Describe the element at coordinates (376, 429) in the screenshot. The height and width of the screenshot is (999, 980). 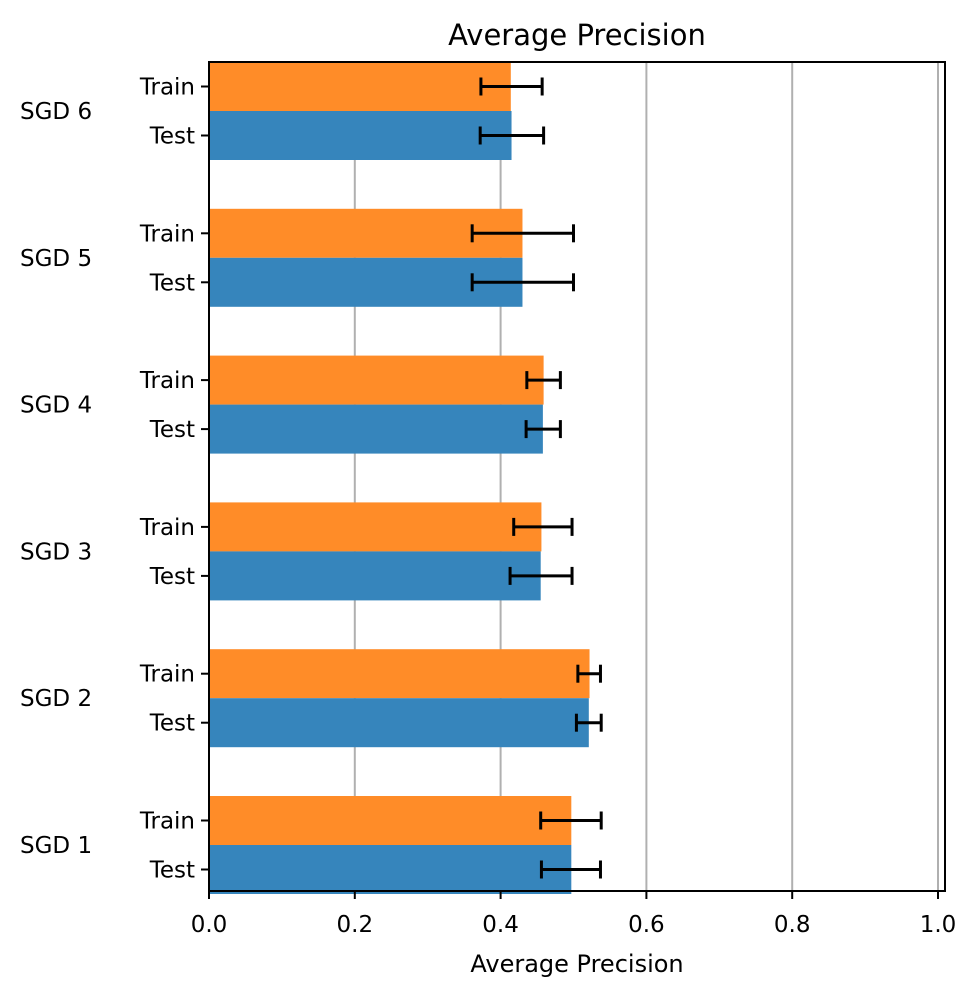
I see `bar-sgd-4-test` at that location.